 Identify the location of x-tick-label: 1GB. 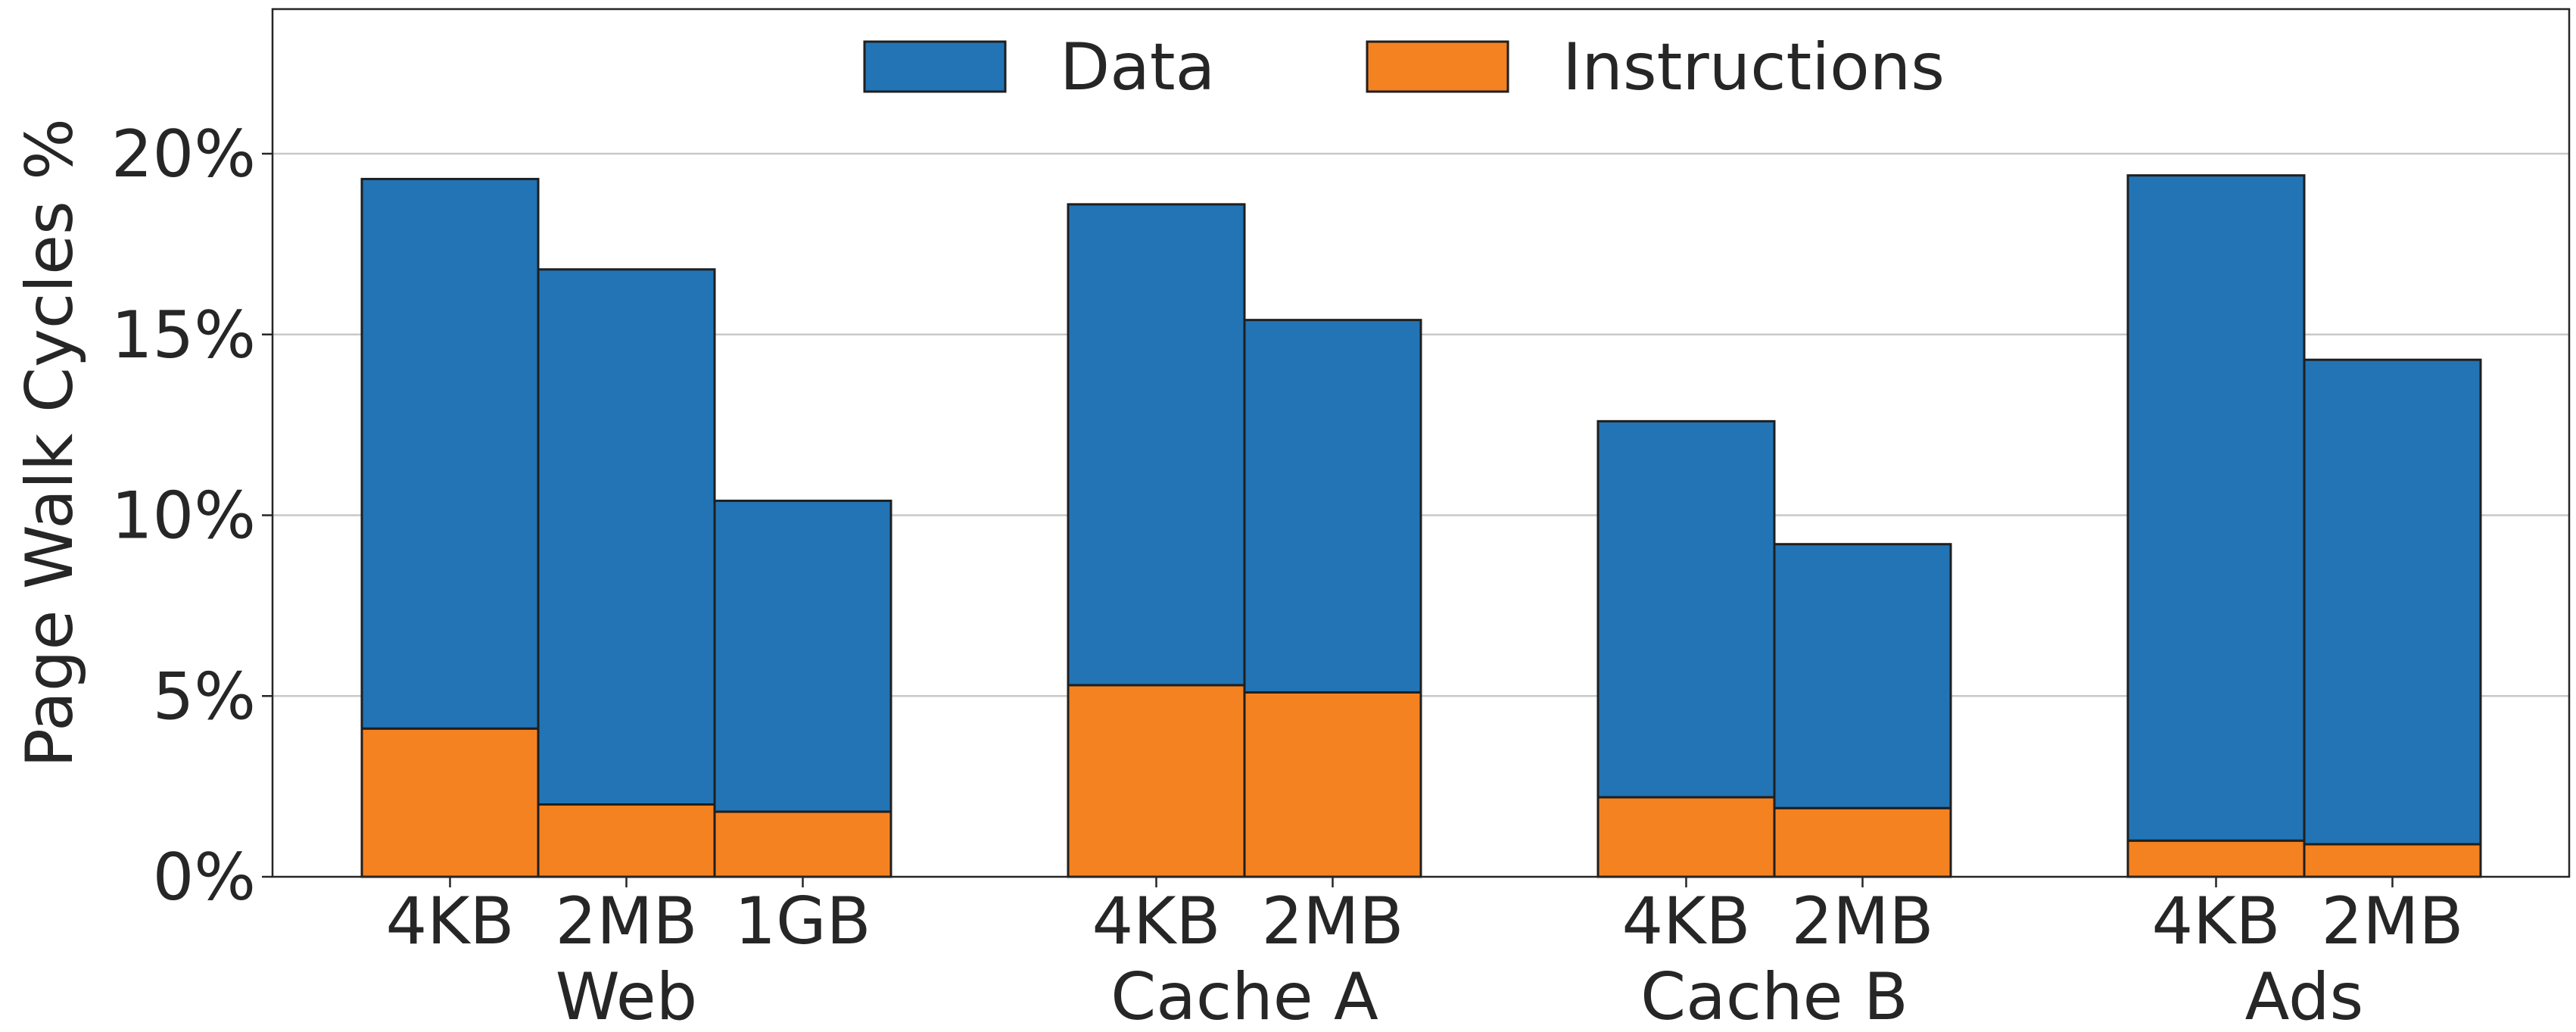
(802, 921).